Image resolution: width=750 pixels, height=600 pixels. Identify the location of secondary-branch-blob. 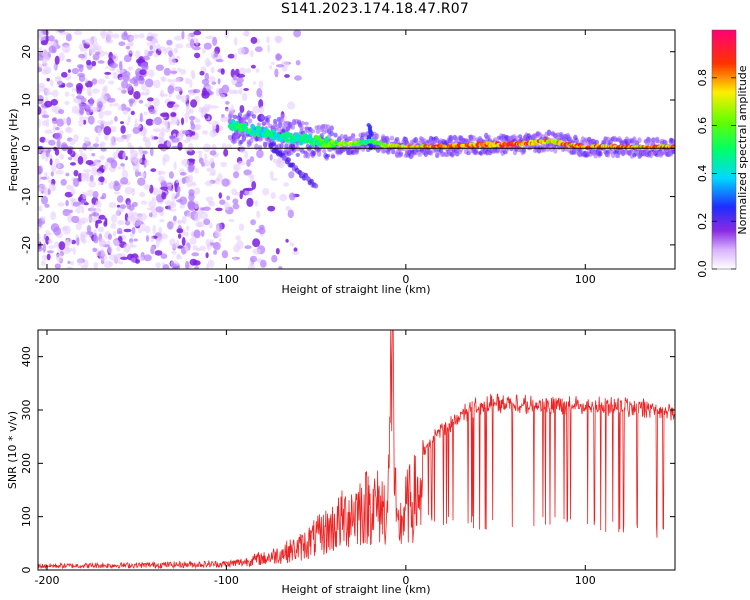
(311, 181).